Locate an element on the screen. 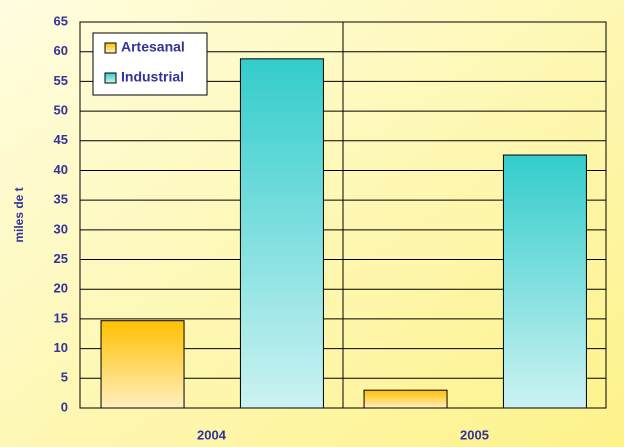 This screenshot has width=624, height=447. y-tick-label: 10 is located at coordinates (61, 347).